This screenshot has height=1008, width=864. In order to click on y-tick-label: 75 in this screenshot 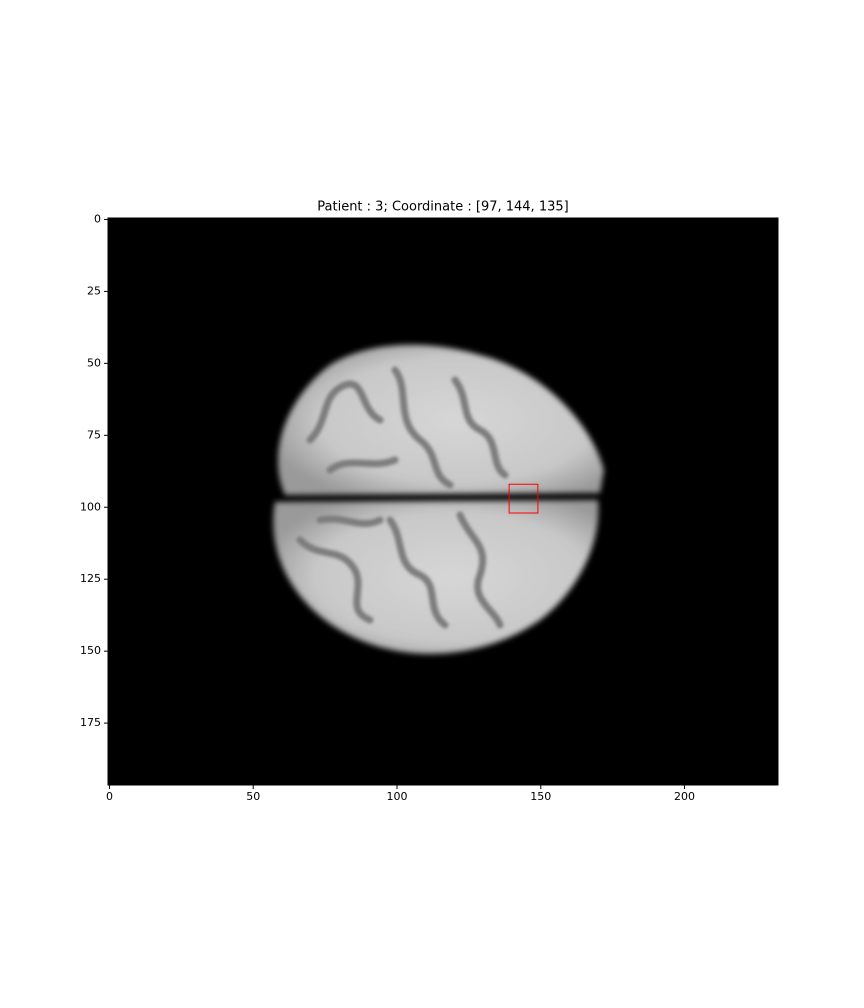, I will do `click(94, 434)`.